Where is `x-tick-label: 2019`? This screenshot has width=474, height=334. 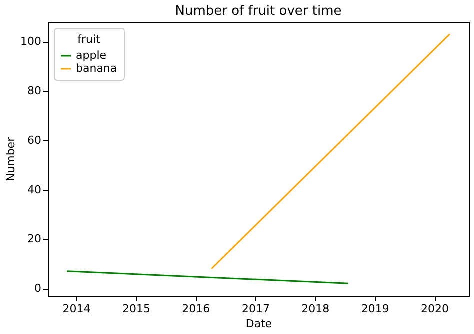
x-tick-label: 2019 is located at coordinates (375, 309).